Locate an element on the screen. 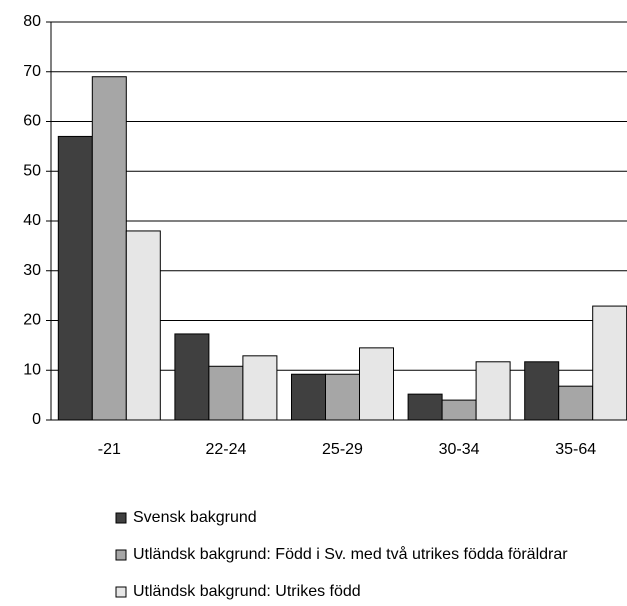 The image size is (627, 606). legend-label: Utländsk bakgrund: Utrikes född is located at coordinates (247, 591).